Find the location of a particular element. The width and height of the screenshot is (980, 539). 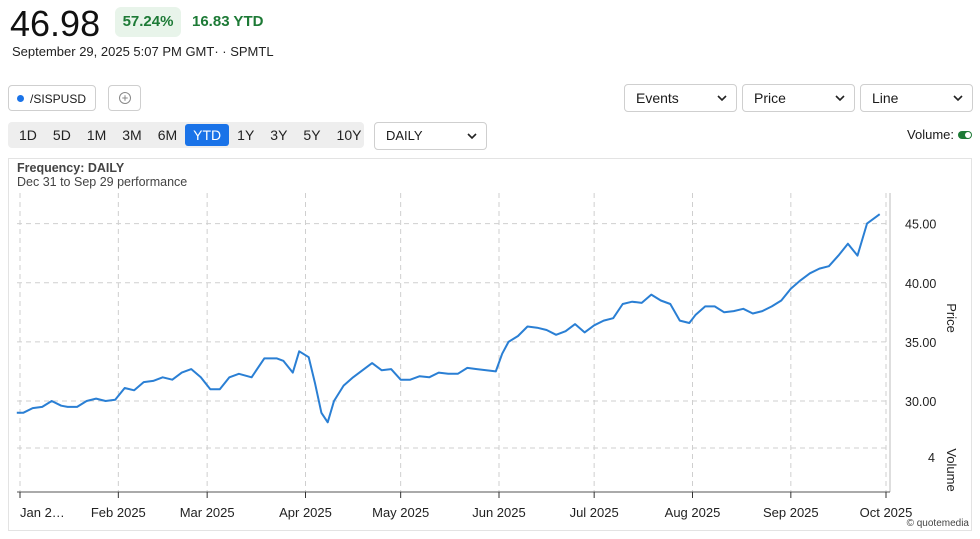

frequency-select-value: DAILY is located at coordinates (404, 135).